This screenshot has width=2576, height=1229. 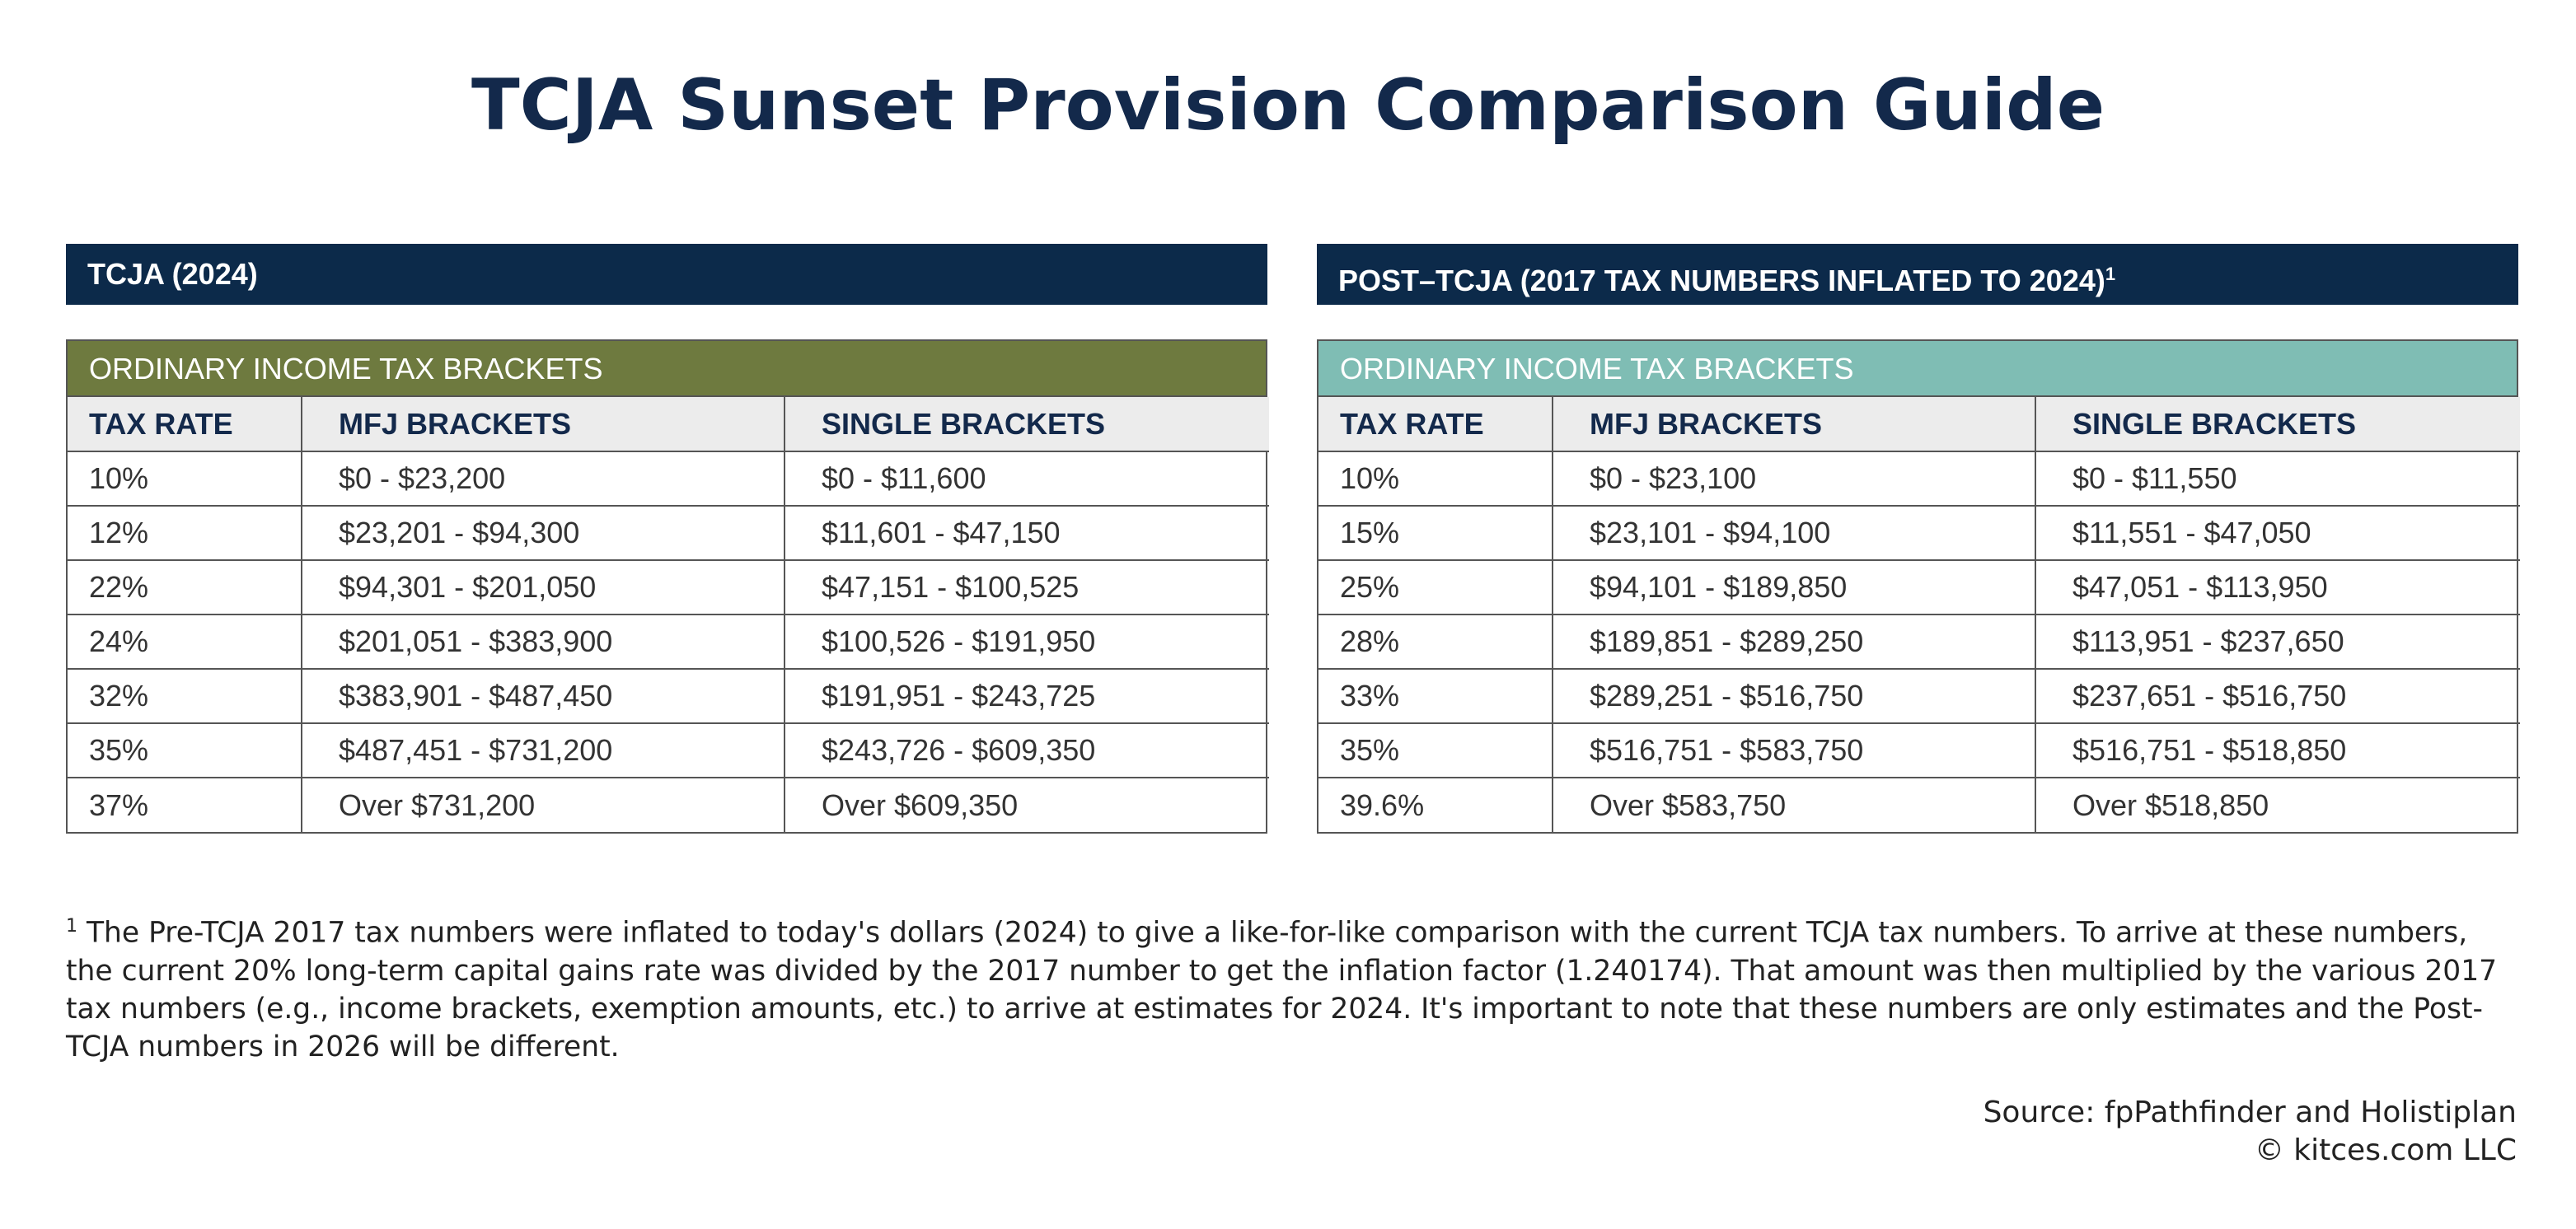 I want to click on single-bracket-cell: $0 - $11,600, so click(x=1027, y=479).